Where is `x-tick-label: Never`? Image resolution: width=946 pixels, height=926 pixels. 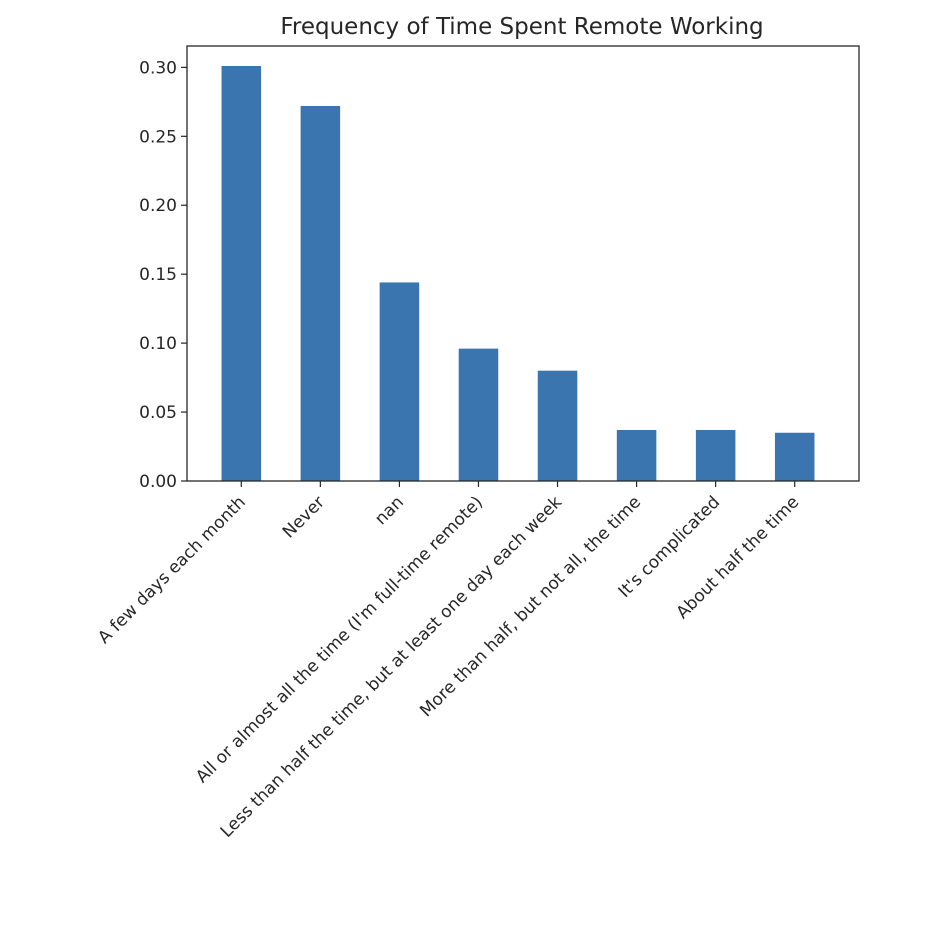 x-tick-label: Never is located at coordinates (304, 517).